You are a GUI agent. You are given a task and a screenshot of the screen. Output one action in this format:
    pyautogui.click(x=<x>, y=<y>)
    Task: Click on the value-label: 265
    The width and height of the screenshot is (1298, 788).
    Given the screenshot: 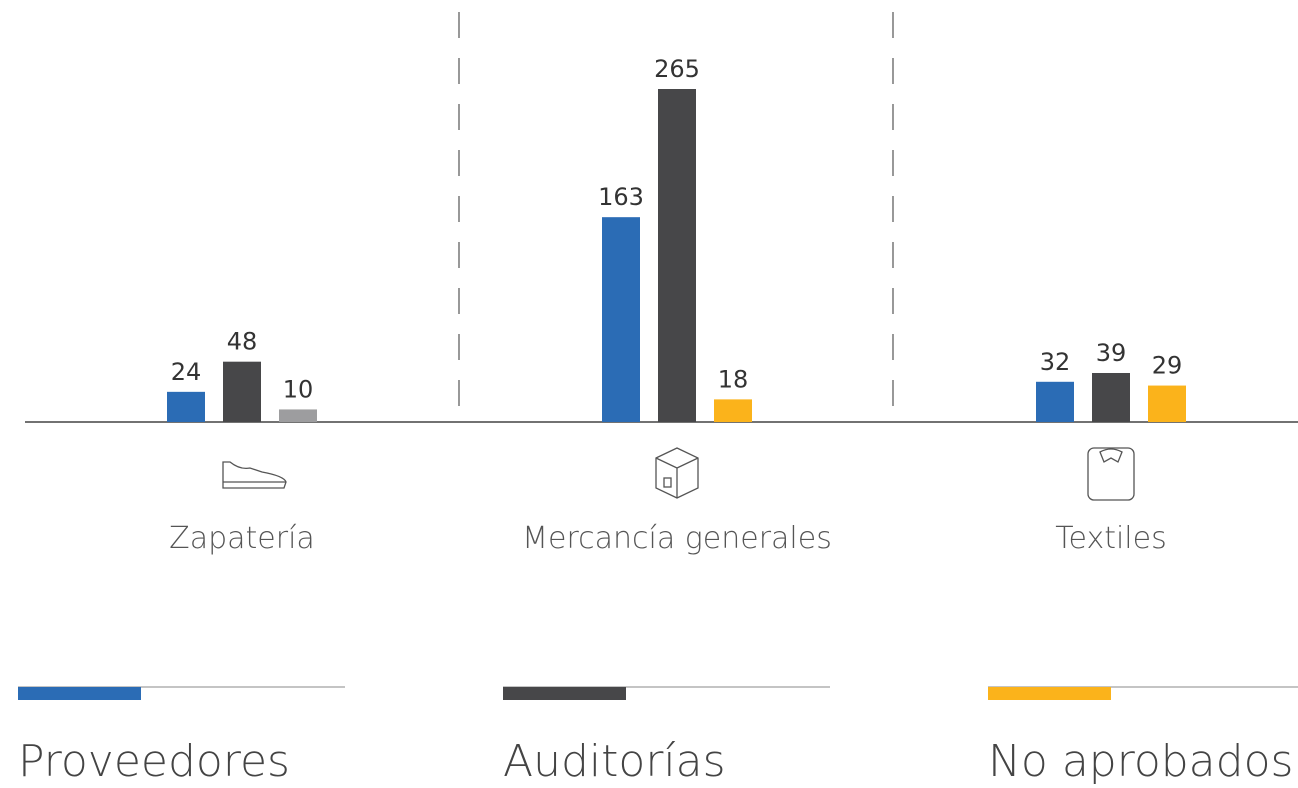 What is the action you would take?
    pyautogui.click(x=677, y=69)
    